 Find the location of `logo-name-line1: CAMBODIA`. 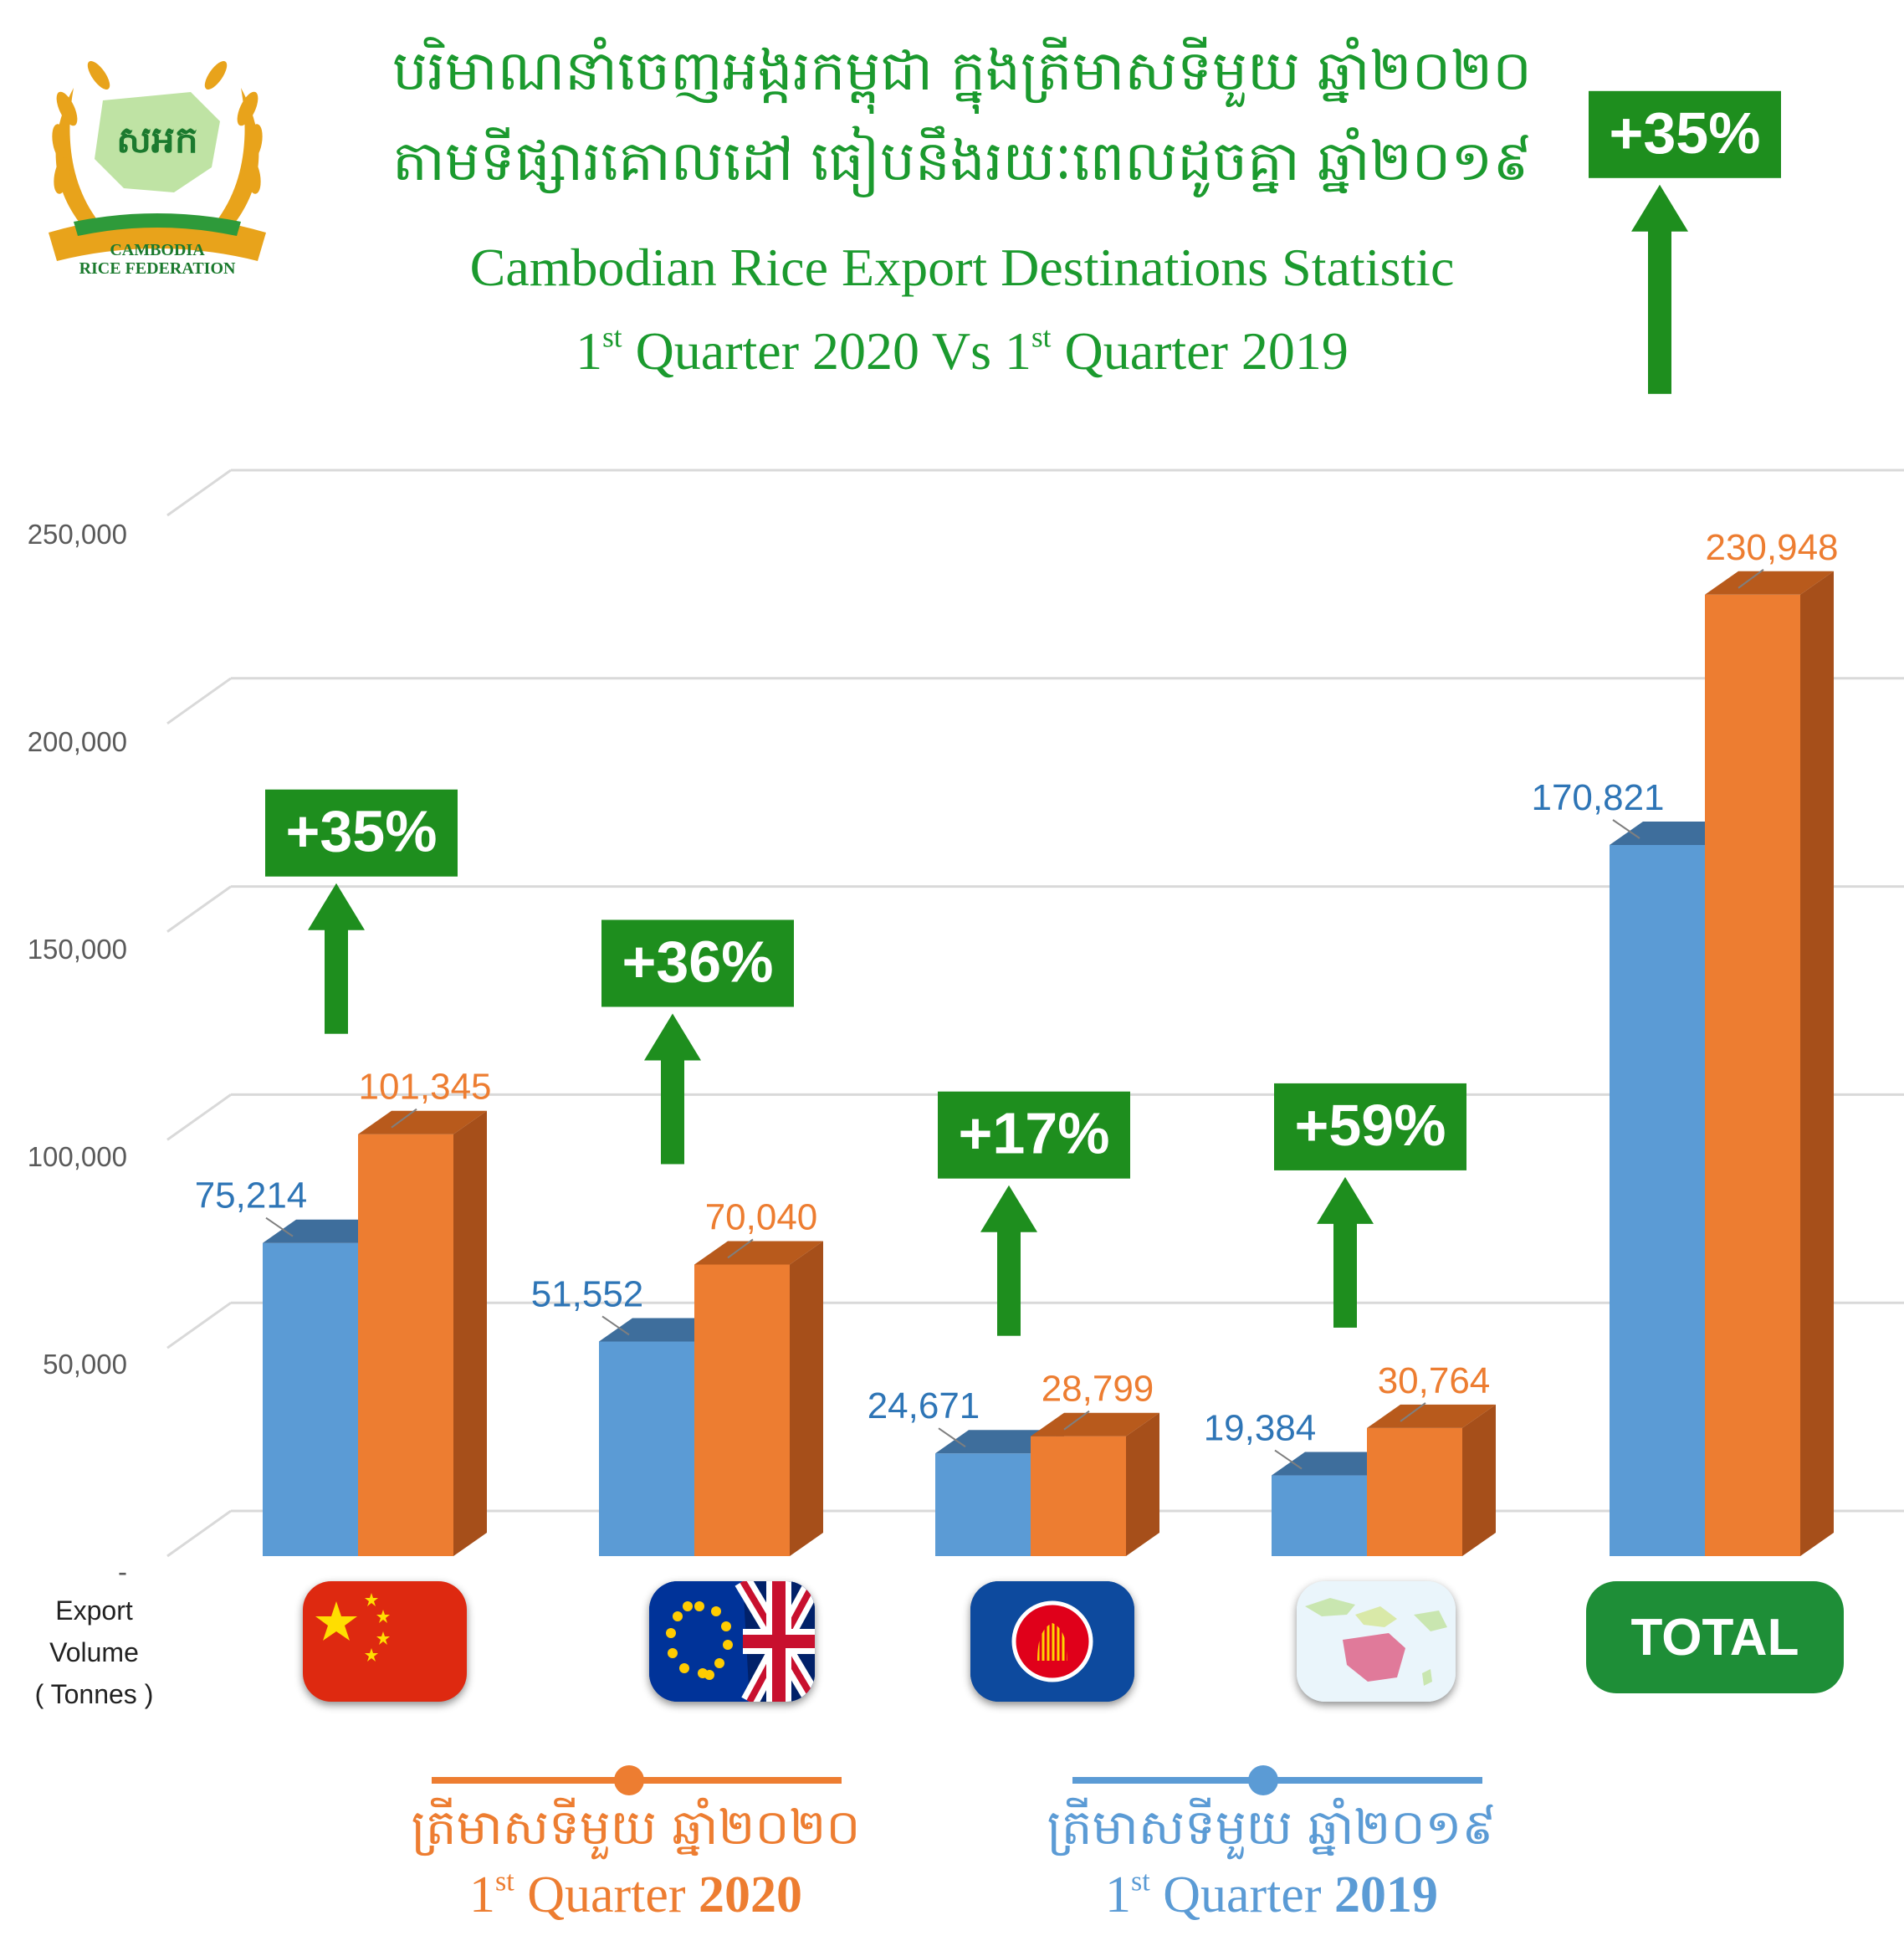

logo-name-line1: CAMBODIA is located at coordinates (157, 250).